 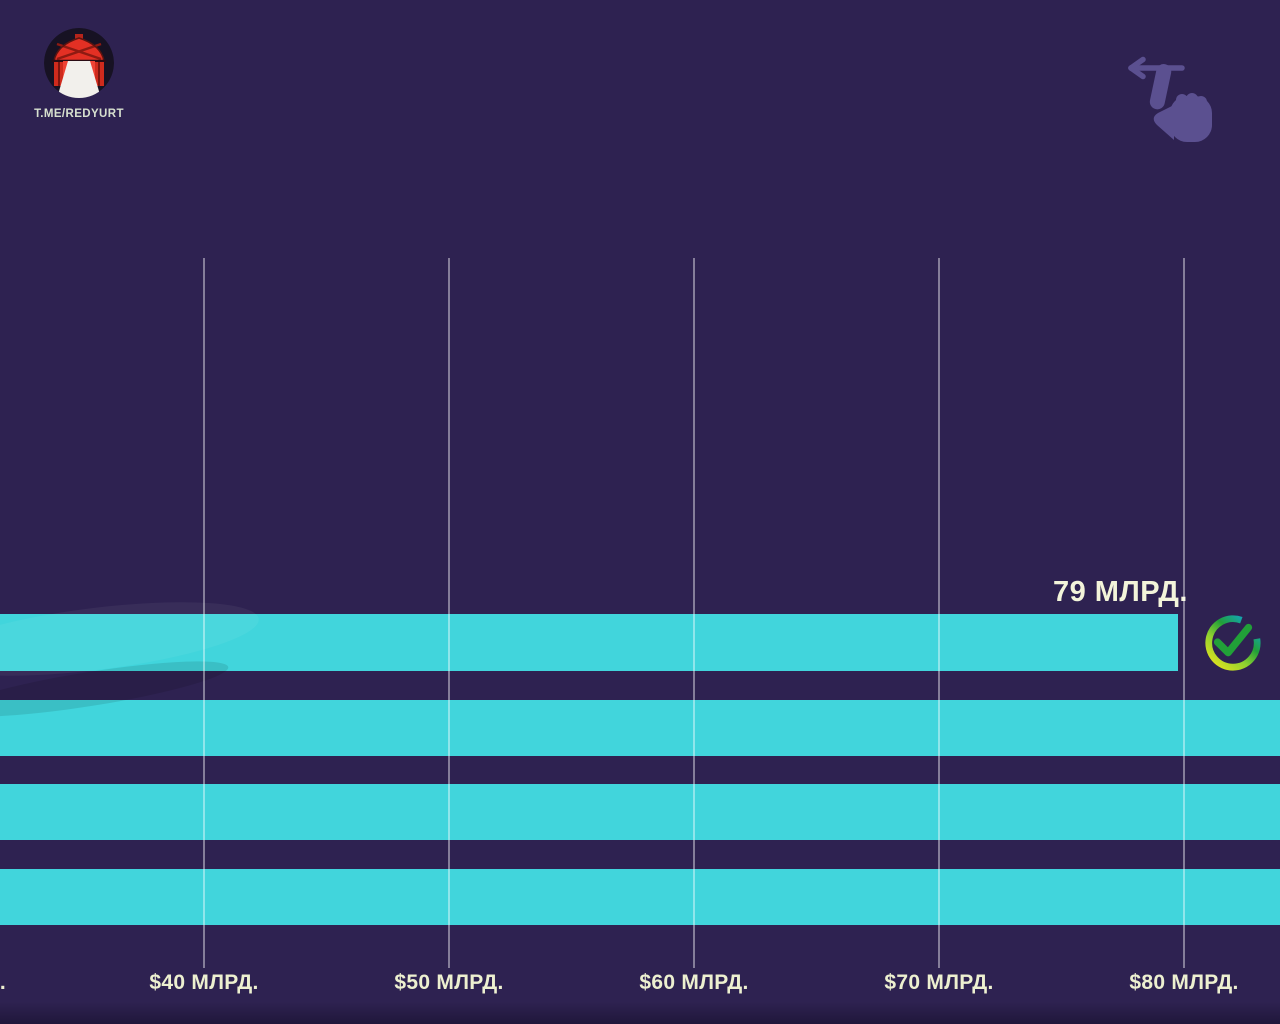 What do you see at coordinates (204, 982) in the screenshot?
I see `axis-tick-label-40: $40 МЛРД.` at bounding box center [204, 982].